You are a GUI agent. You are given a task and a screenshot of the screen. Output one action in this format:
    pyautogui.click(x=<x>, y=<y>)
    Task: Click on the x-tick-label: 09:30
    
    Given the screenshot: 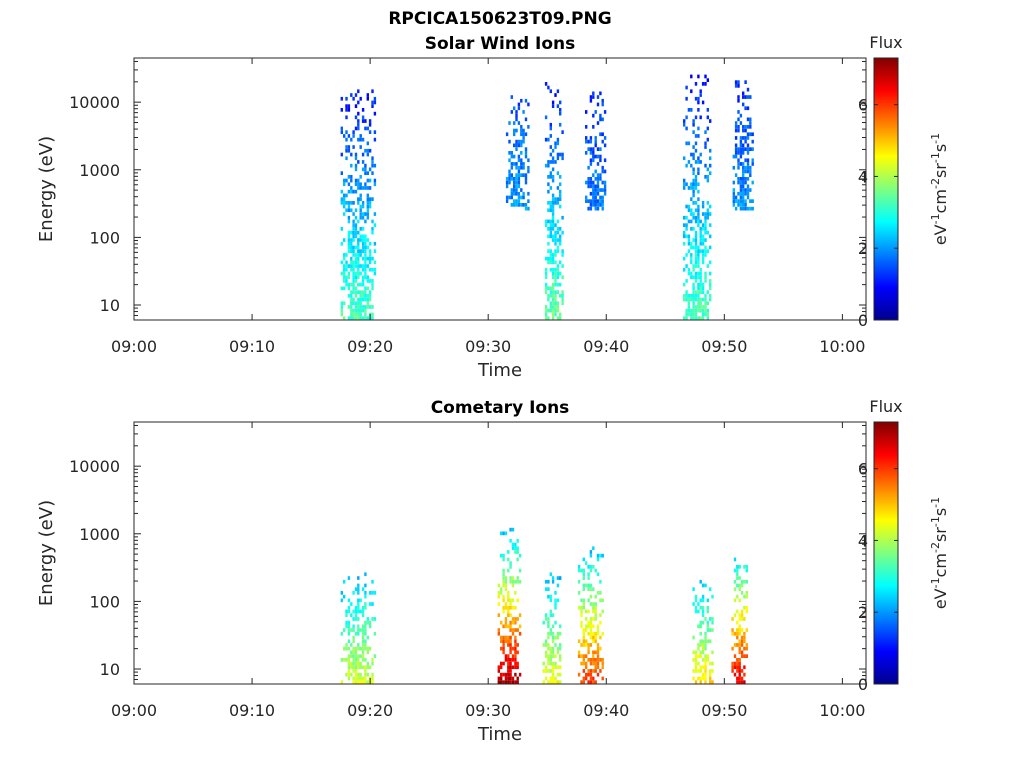 What is the action you would take?
    pyautogui.click(x=488, y=710)
    